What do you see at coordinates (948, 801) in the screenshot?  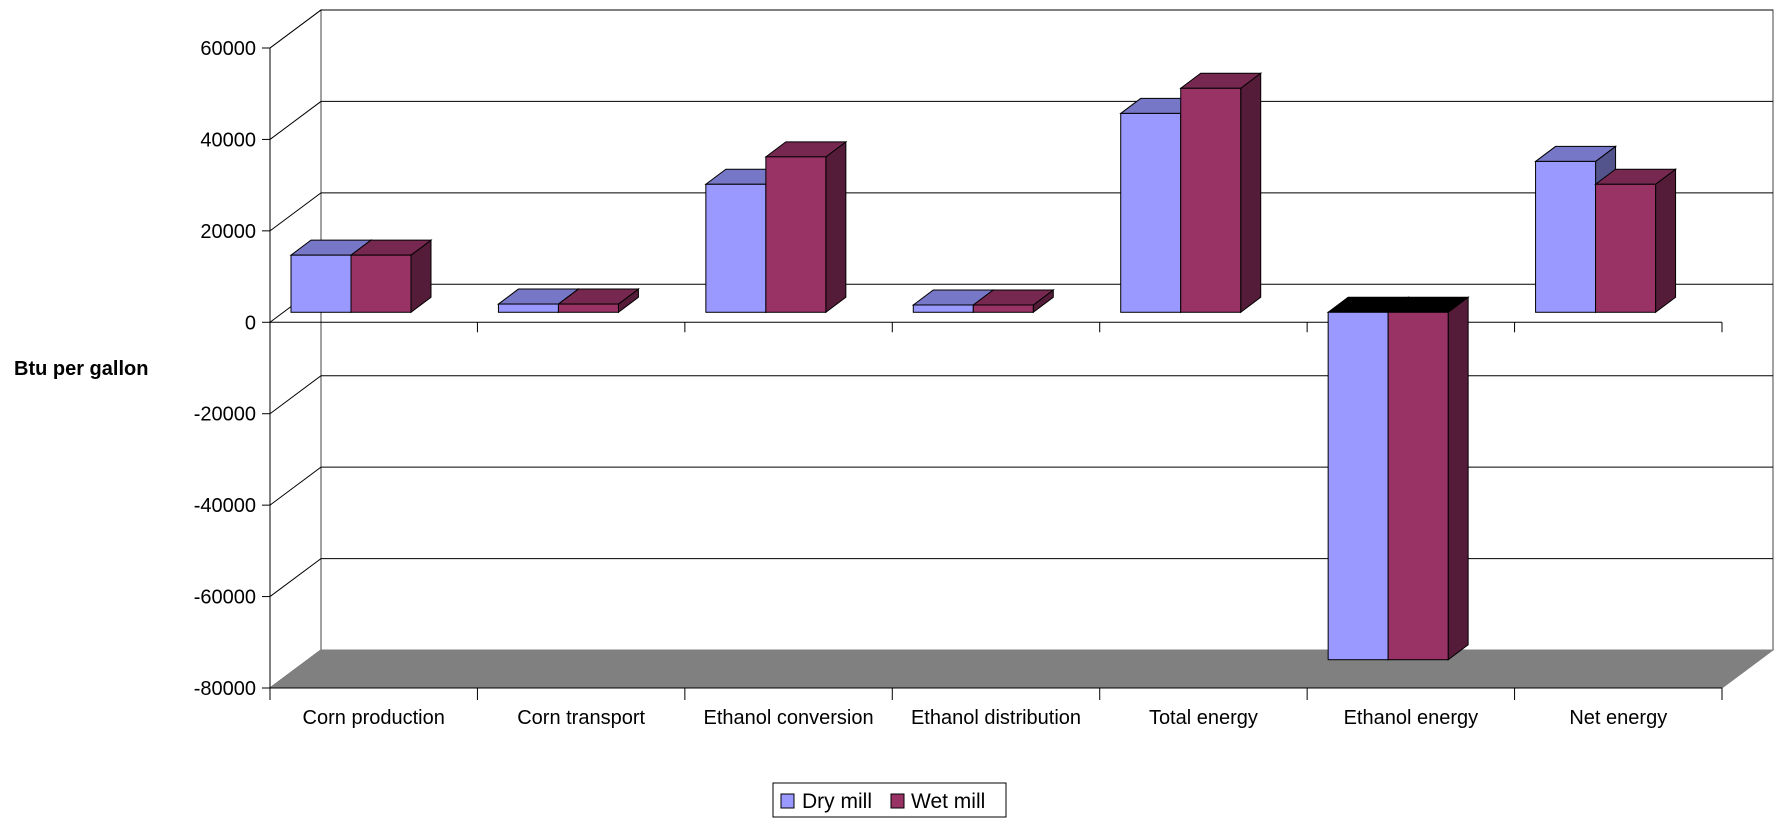 I see `legend-label-wet-mill: Wet mill` at bounding box center [948, 801].